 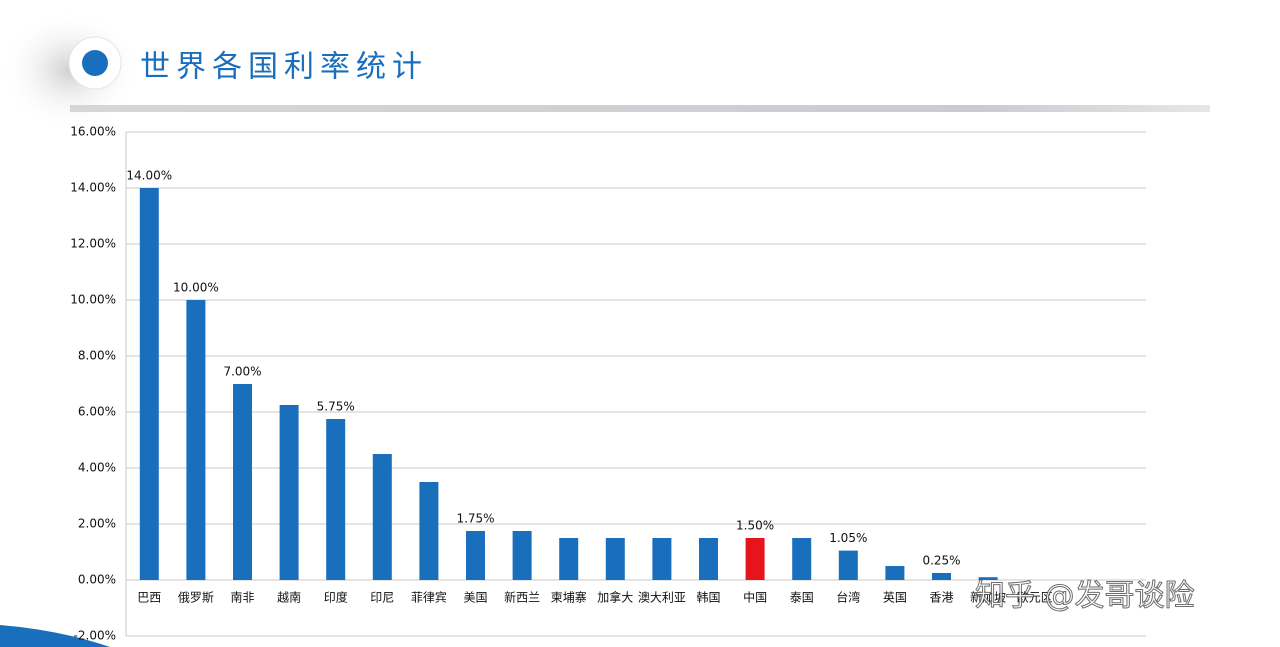 I want to click on data-label: 1.05%, so click(x=848, y=538).